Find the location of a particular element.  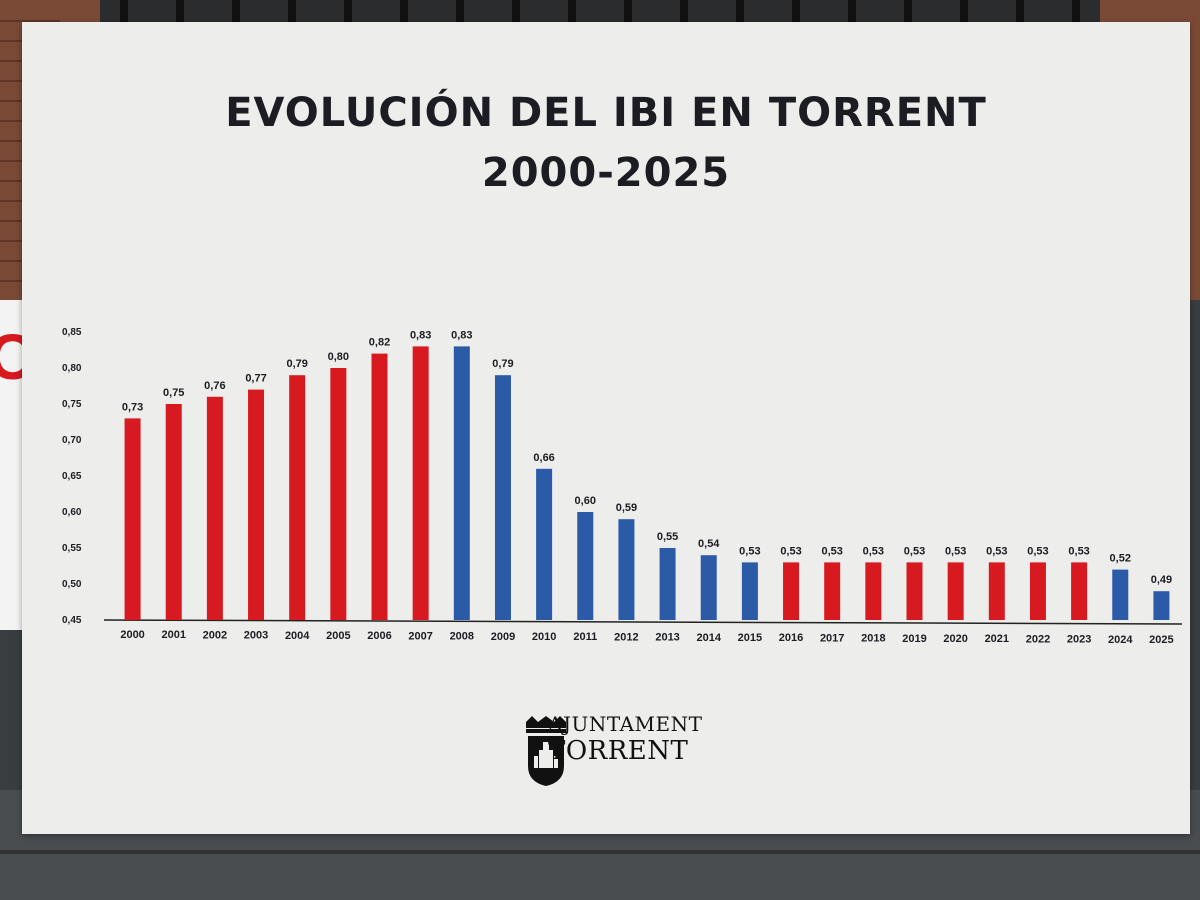

y-tick-label: 0,65 is located at coordinates (72, 476).